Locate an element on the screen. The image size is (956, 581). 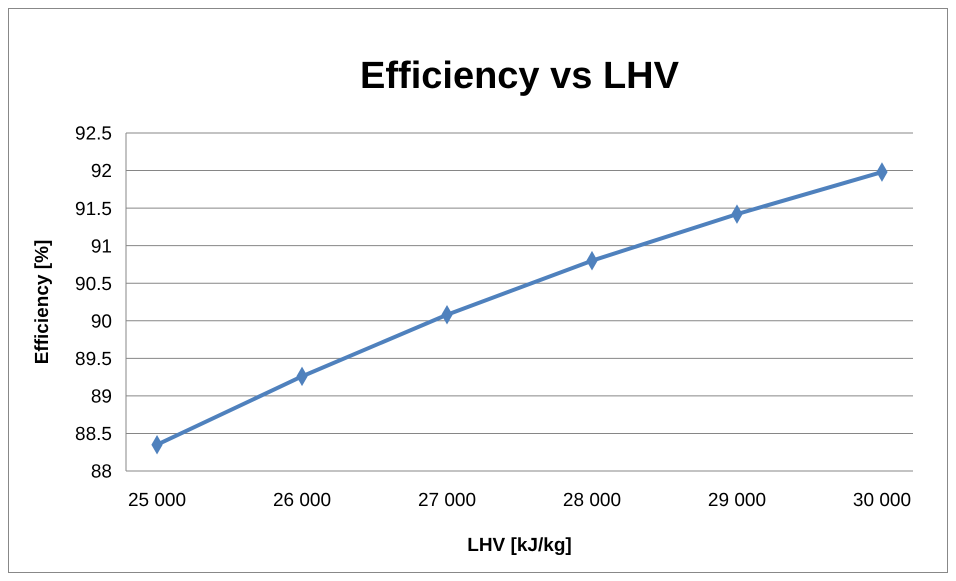
x-tick-label: 29 000 is located at coordinates (737, 500).